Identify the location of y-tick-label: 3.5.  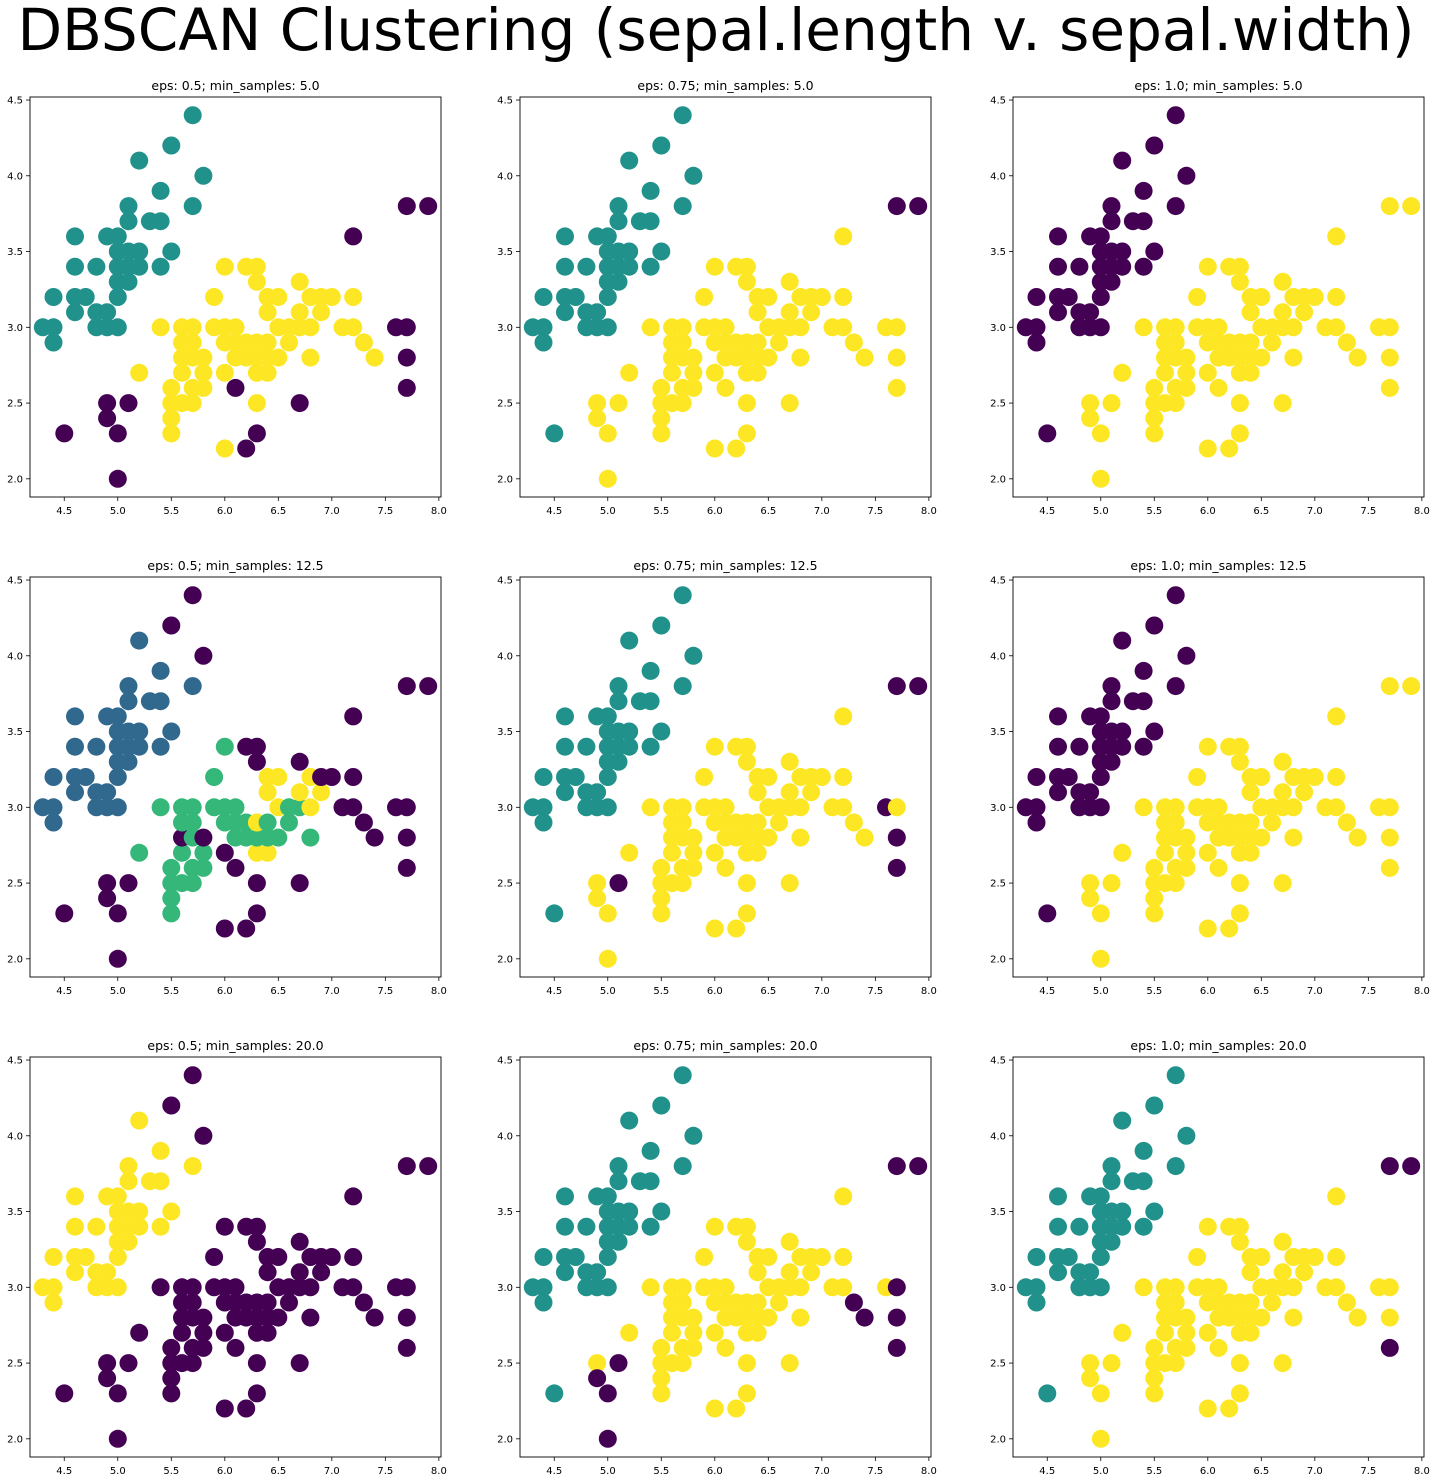
(15, 252).